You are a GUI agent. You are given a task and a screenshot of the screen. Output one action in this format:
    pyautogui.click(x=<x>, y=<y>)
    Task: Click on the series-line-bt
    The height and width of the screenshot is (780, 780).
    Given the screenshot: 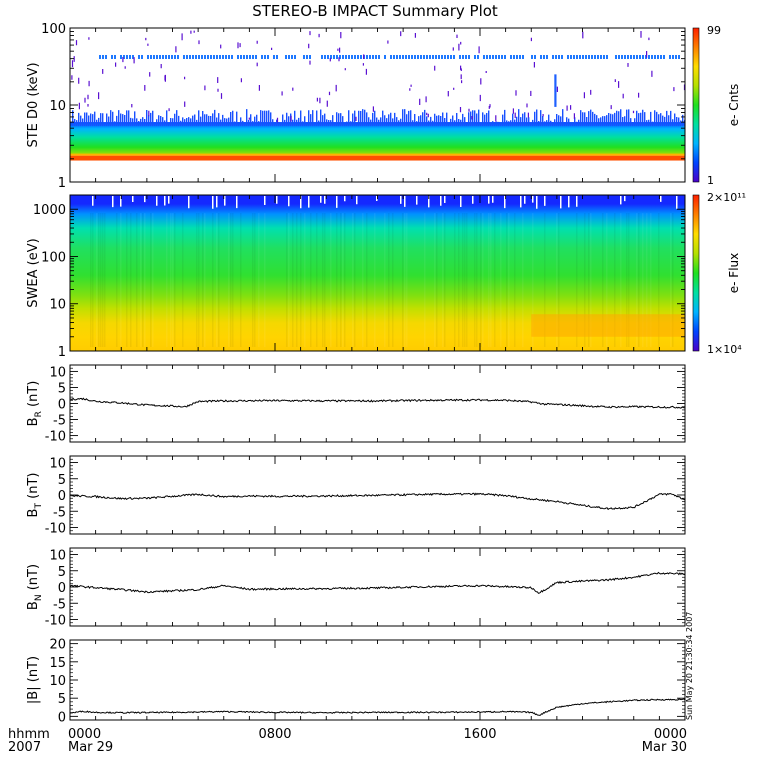 What is the action you would take?
    pyautogui.click(x=377, y=501)
    